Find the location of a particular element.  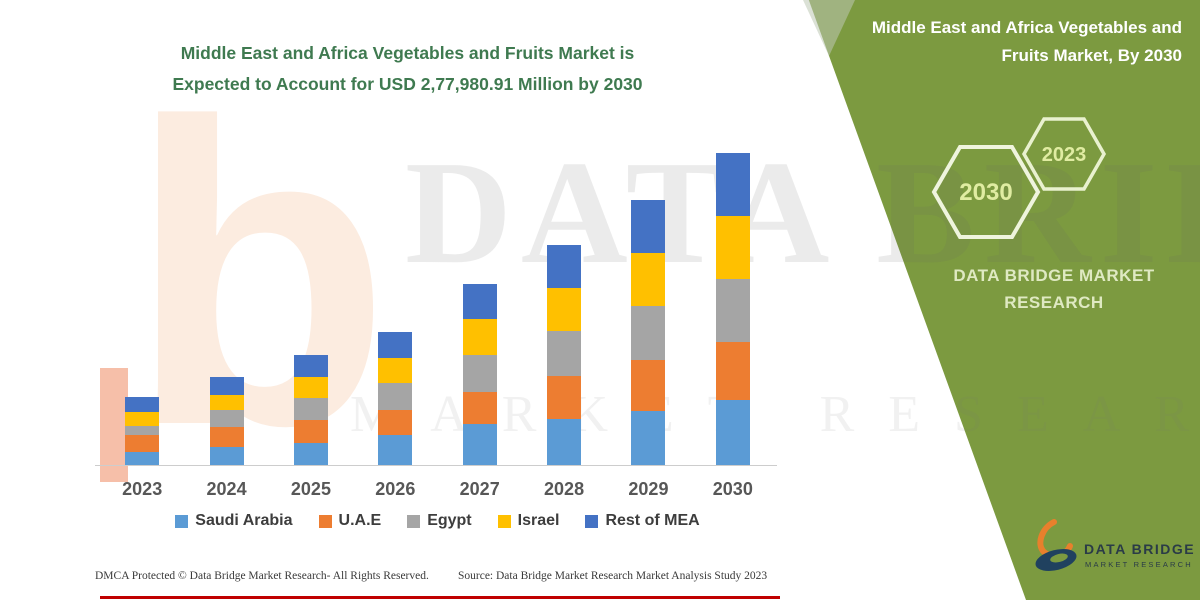

stacked-bar-2023 is located at coordinates (142, 431).